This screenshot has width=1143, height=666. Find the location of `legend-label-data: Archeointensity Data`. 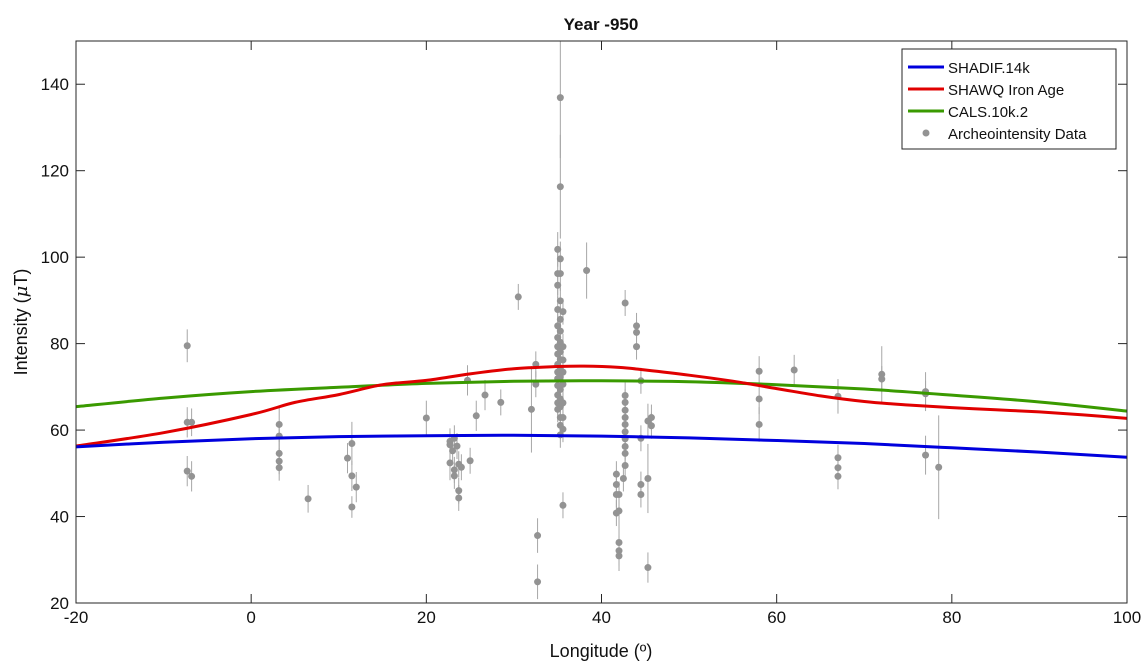

legend-label-data: Archeointensity Data is located at coordinates (1017, 134).